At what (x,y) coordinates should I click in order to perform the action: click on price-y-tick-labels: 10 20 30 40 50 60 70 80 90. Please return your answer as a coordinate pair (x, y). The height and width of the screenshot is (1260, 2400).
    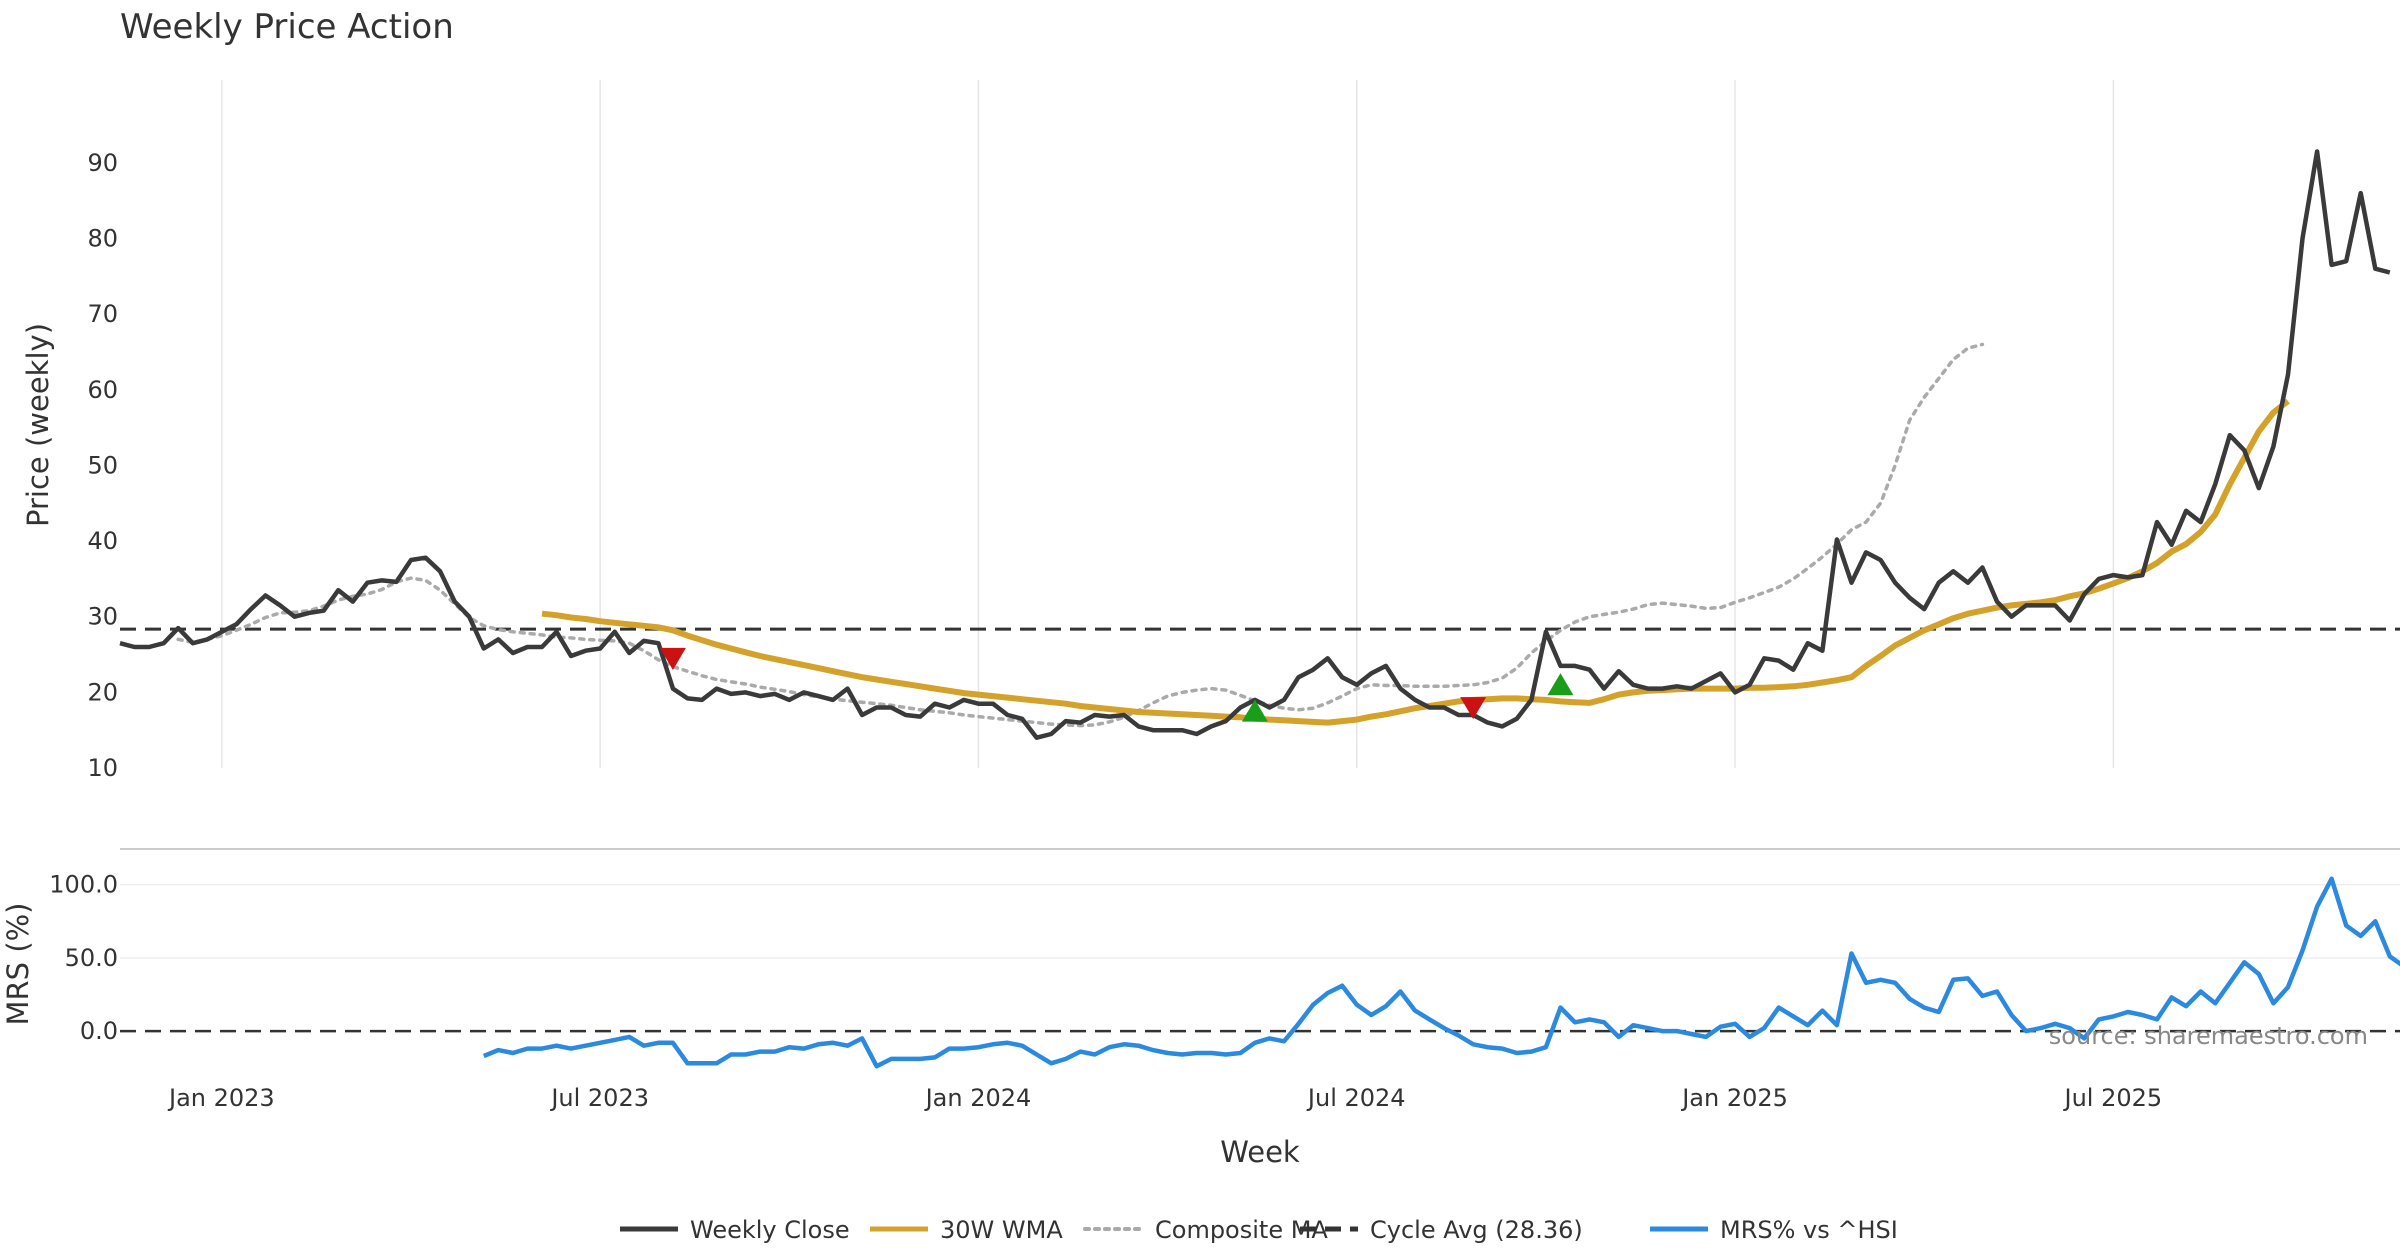
    Looking at the image, I should click on (102, 465).